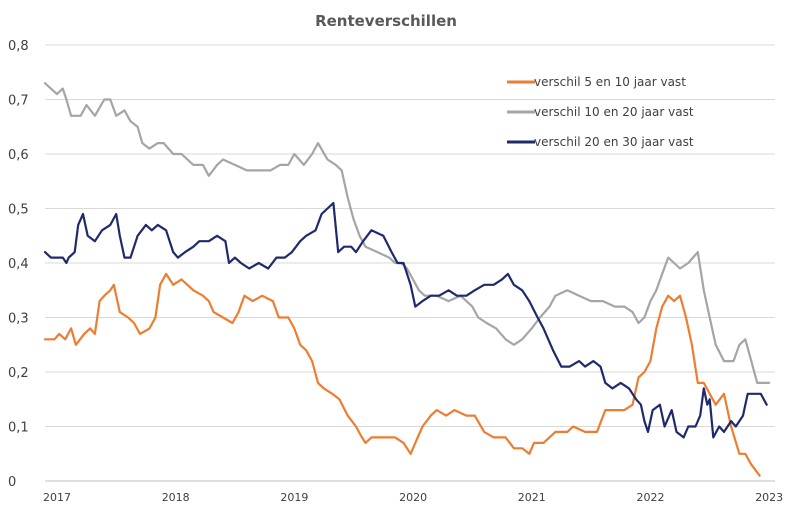 Image resolution: width=791 pixels, height=514 pixels. Describe the element at coordinates (18, 319) in the screenshot. I see `y-tick-label: 0,3` at that location.